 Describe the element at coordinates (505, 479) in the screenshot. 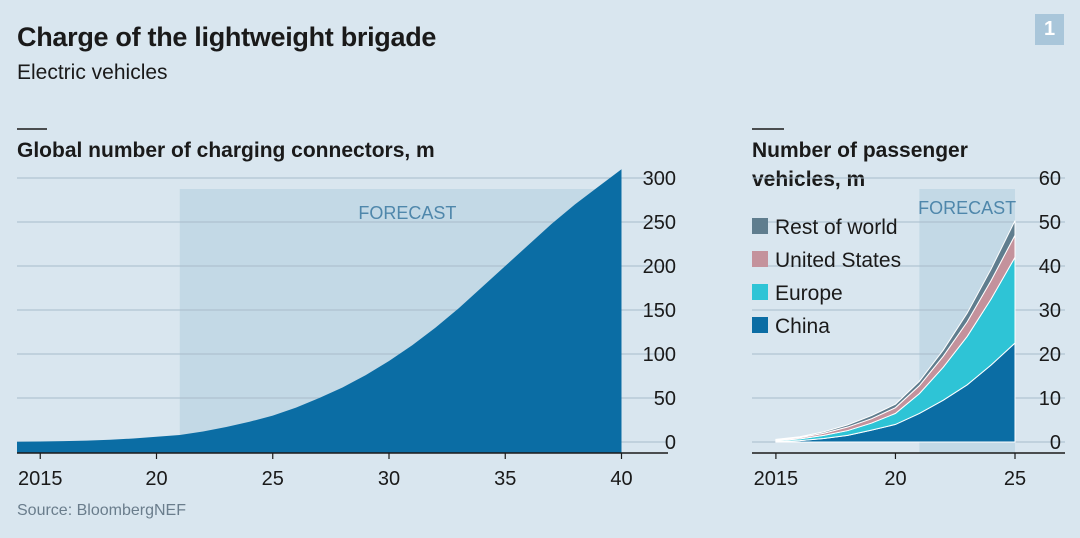

I see `x-tick-label: 35` at that location.